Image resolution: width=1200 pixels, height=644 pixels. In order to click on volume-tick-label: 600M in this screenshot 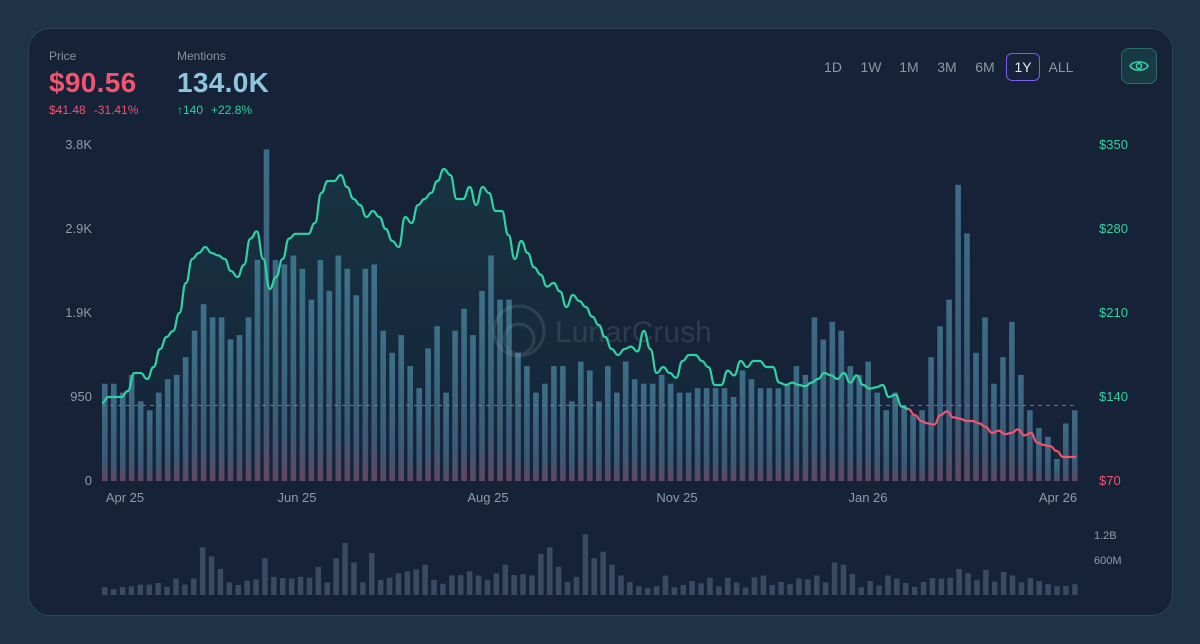, I will do `click(1108, 561)`.